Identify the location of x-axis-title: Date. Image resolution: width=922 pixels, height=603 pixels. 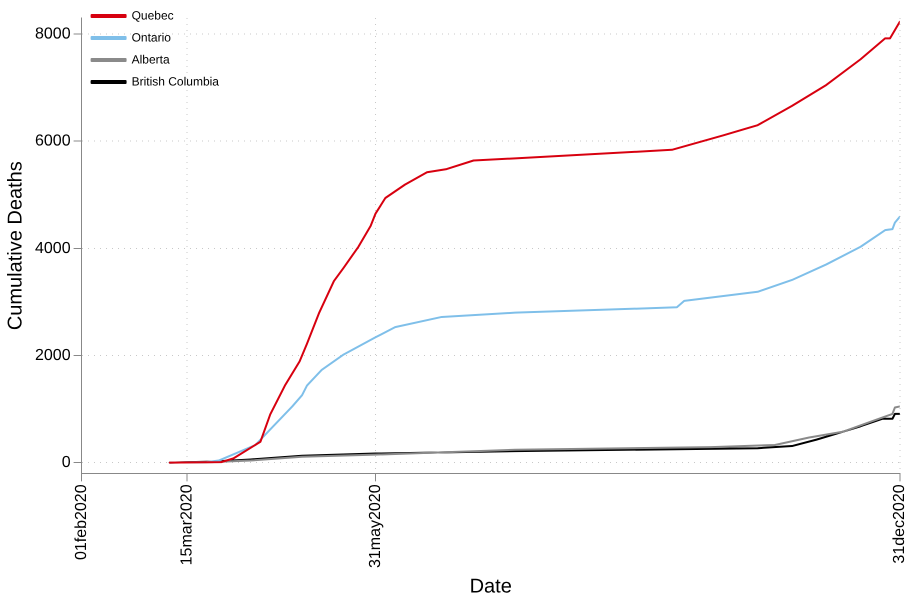
(491, 587).